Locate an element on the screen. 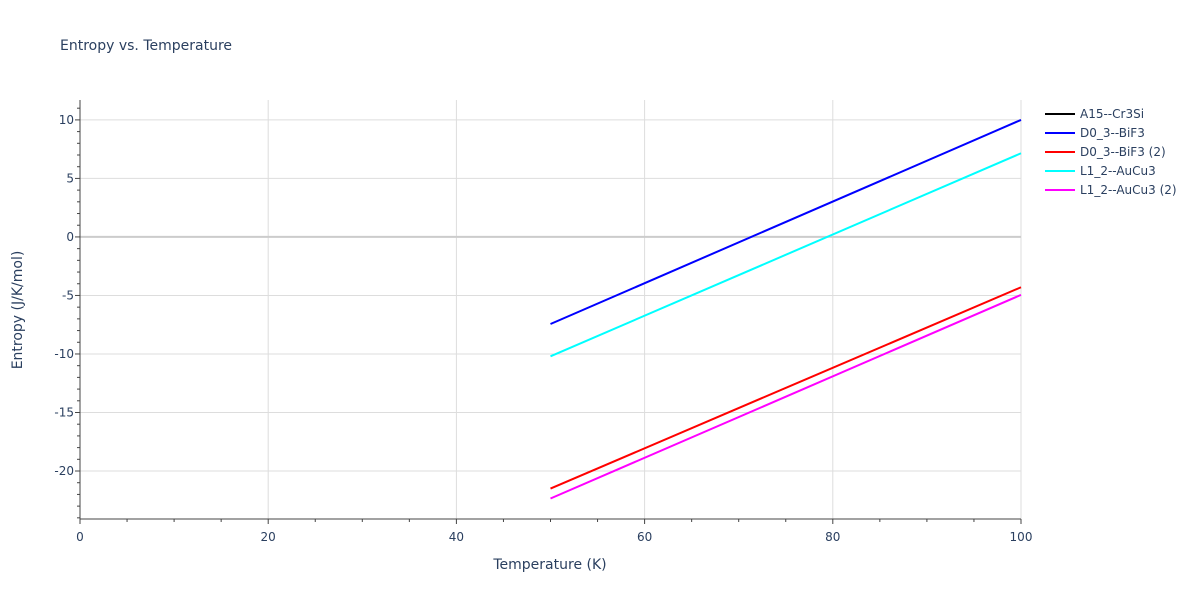 This screenshot has width=1200, height=604. x-tick-label: 40 is located at coordinates (456, 537).